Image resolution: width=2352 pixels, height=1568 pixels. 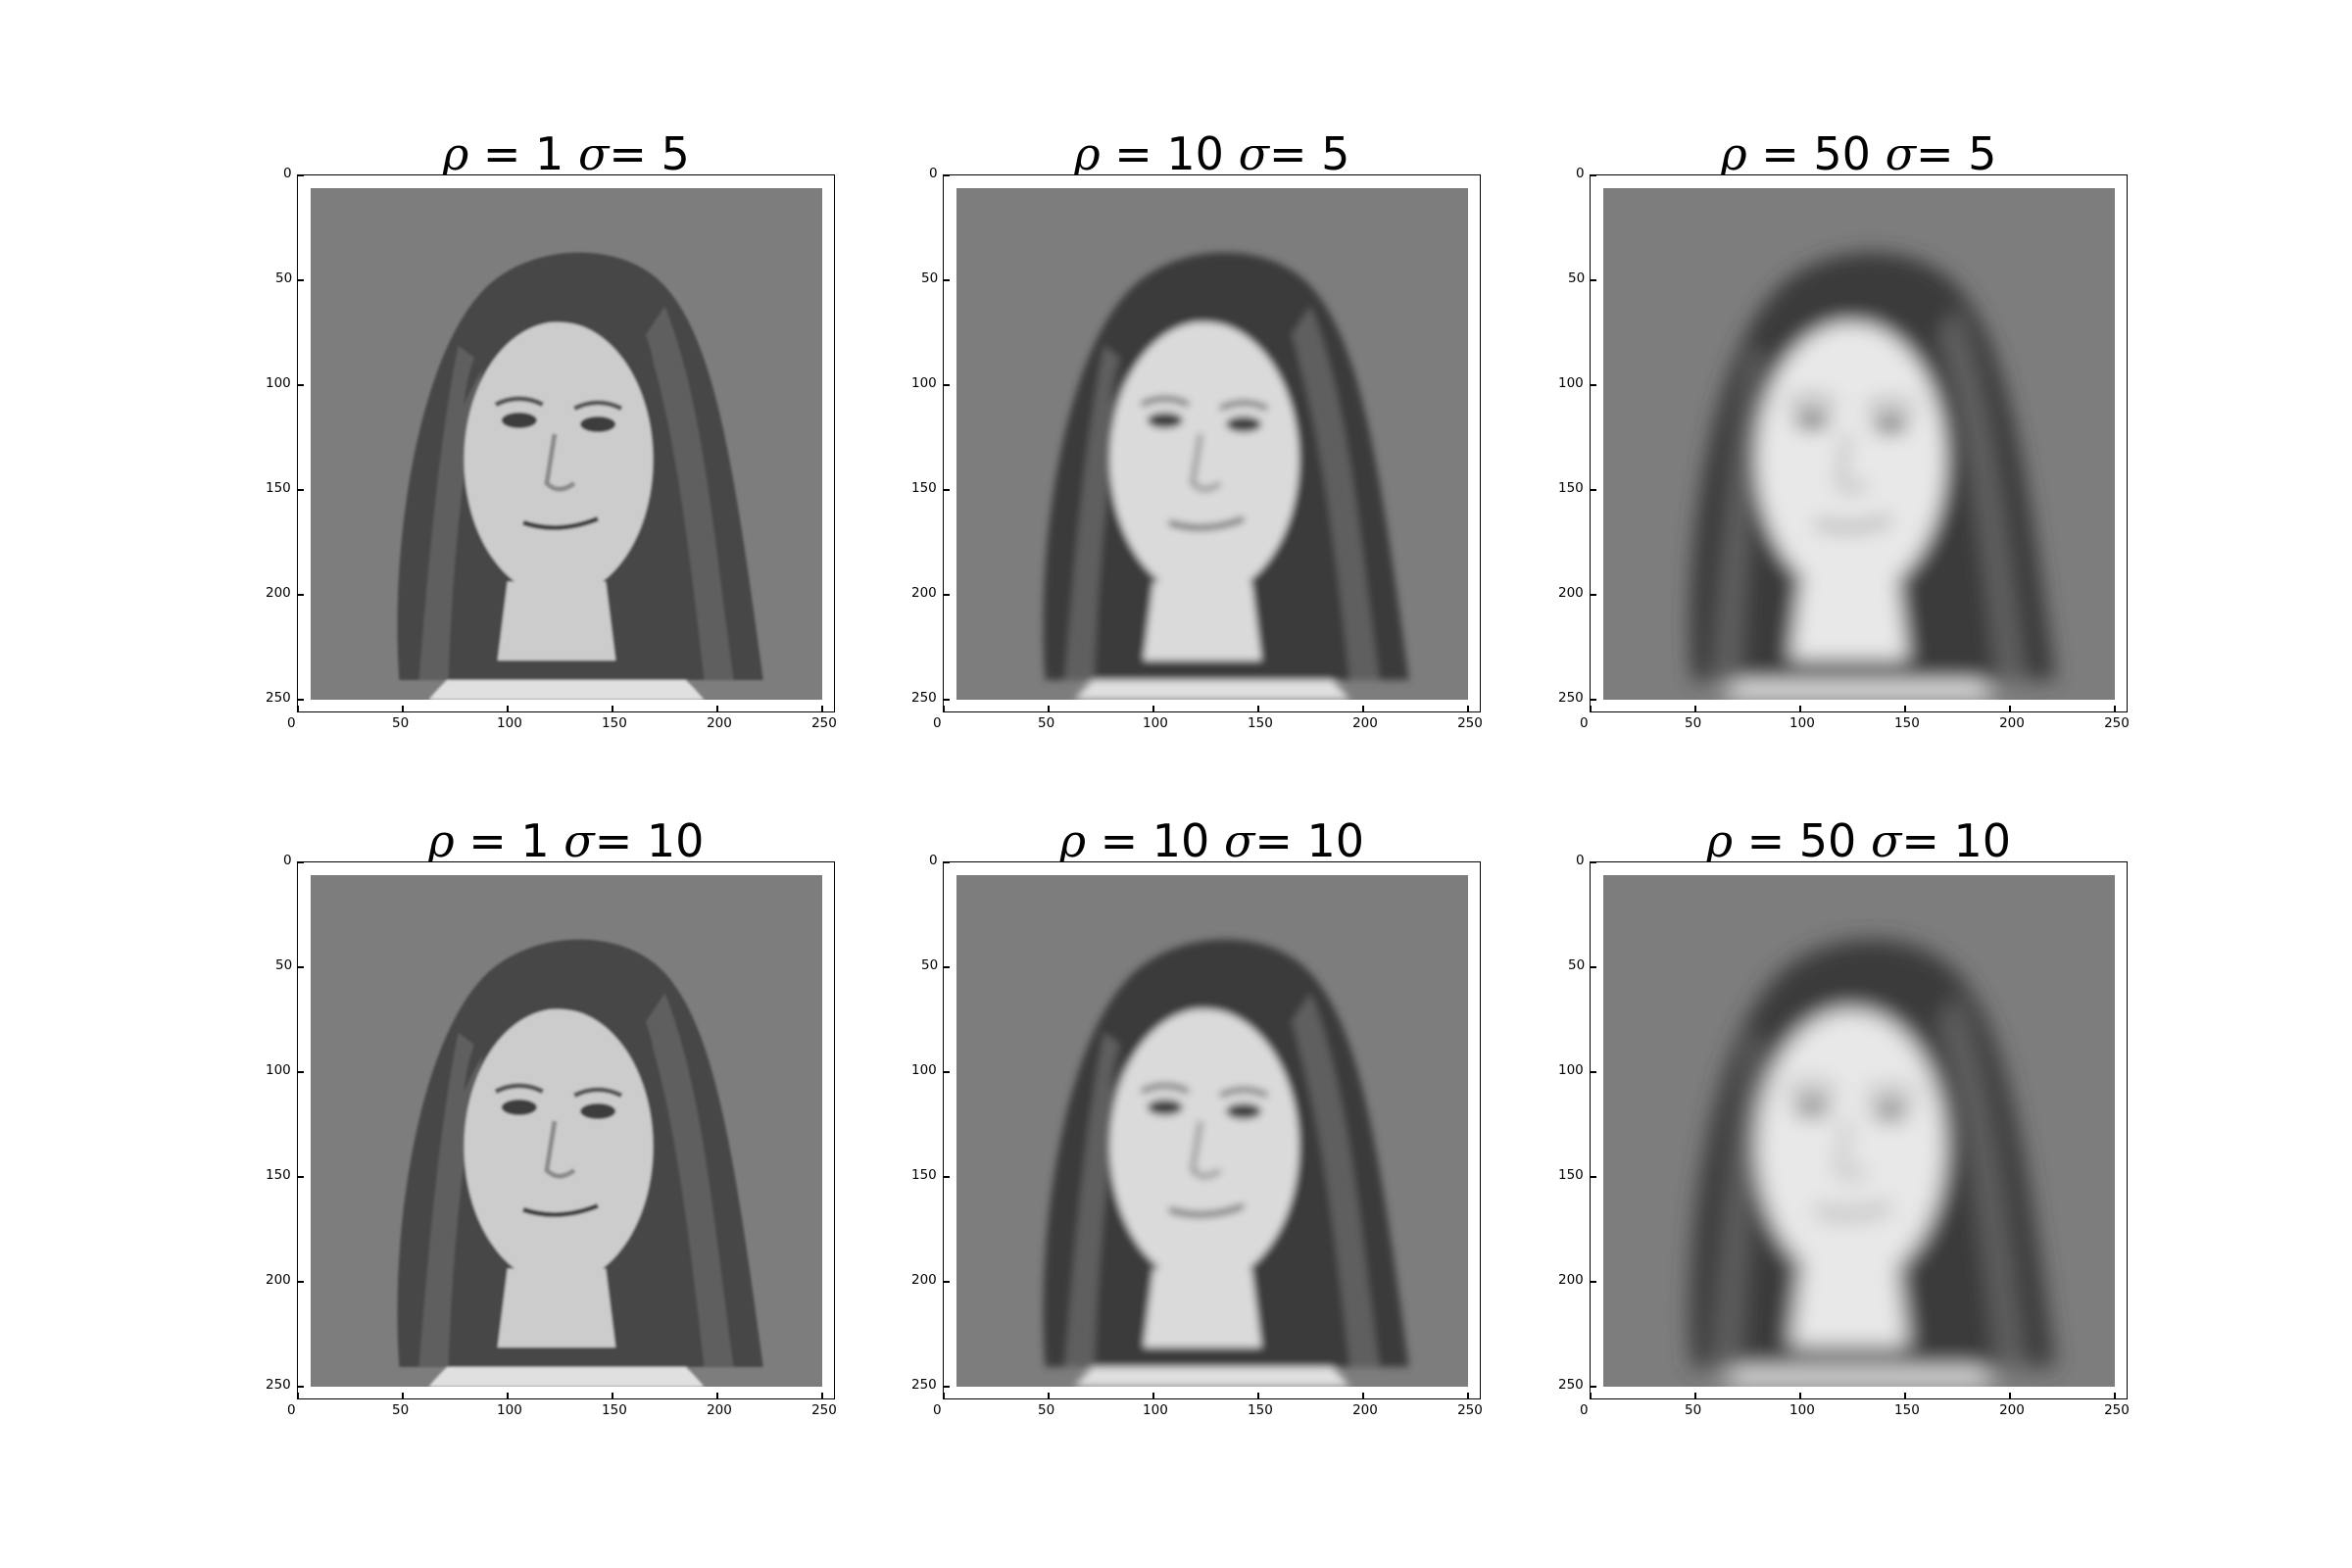 I want to click on sigma-value: 5, so click(x=675, y=153).